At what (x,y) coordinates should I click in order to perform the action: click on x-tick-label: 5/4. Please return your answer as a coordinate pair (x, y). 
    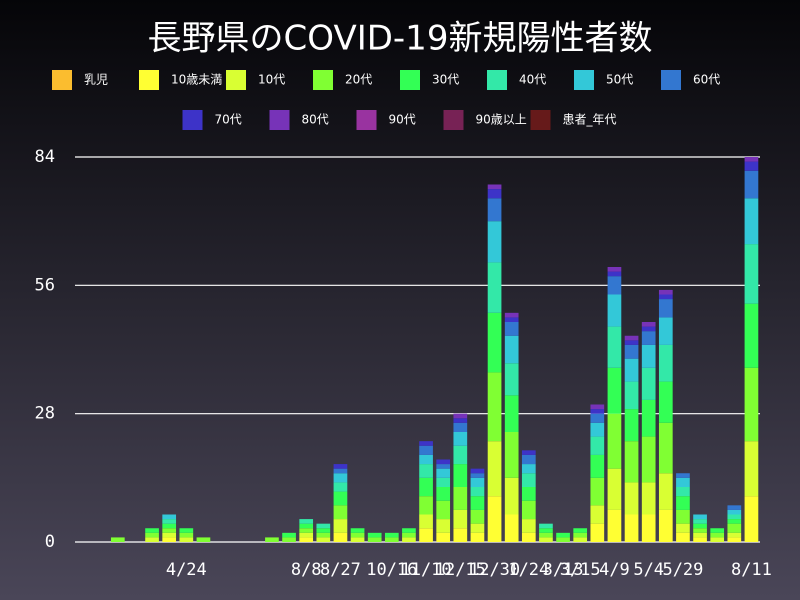
    Looking at the image, I should click on (648, 570).